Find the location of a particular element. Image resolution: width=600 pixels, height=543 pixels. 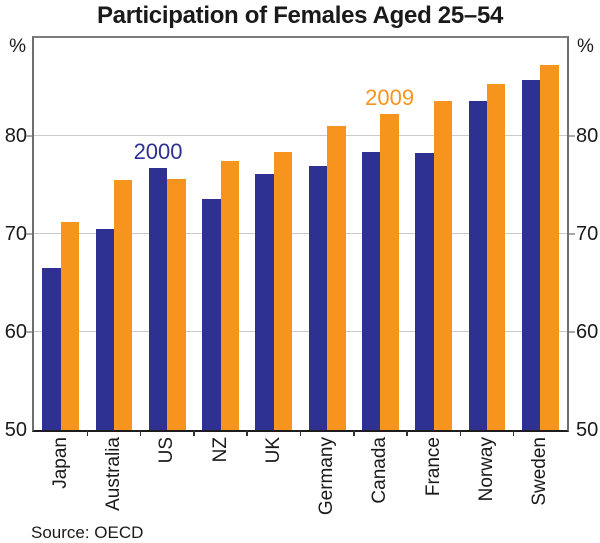

x-axis-label-germany: Germany is located at coordinates (327, 476).